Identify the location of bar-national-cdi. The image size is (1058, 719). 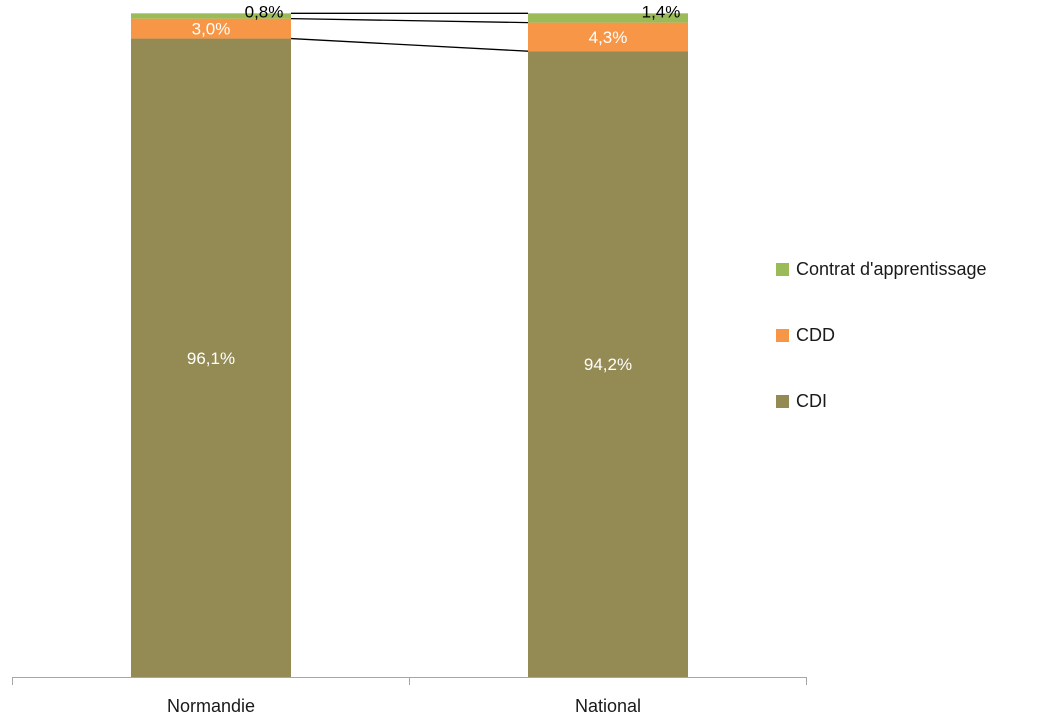
(608, 364).